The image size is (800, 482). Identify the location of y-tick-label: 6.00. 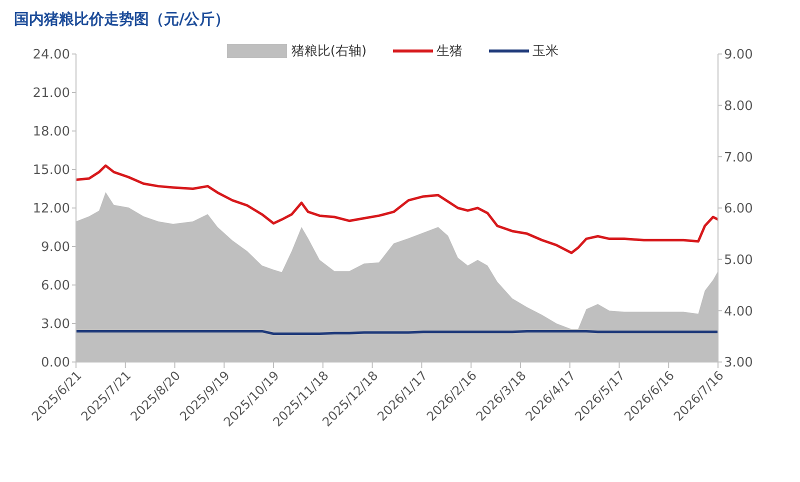
(55, 286).